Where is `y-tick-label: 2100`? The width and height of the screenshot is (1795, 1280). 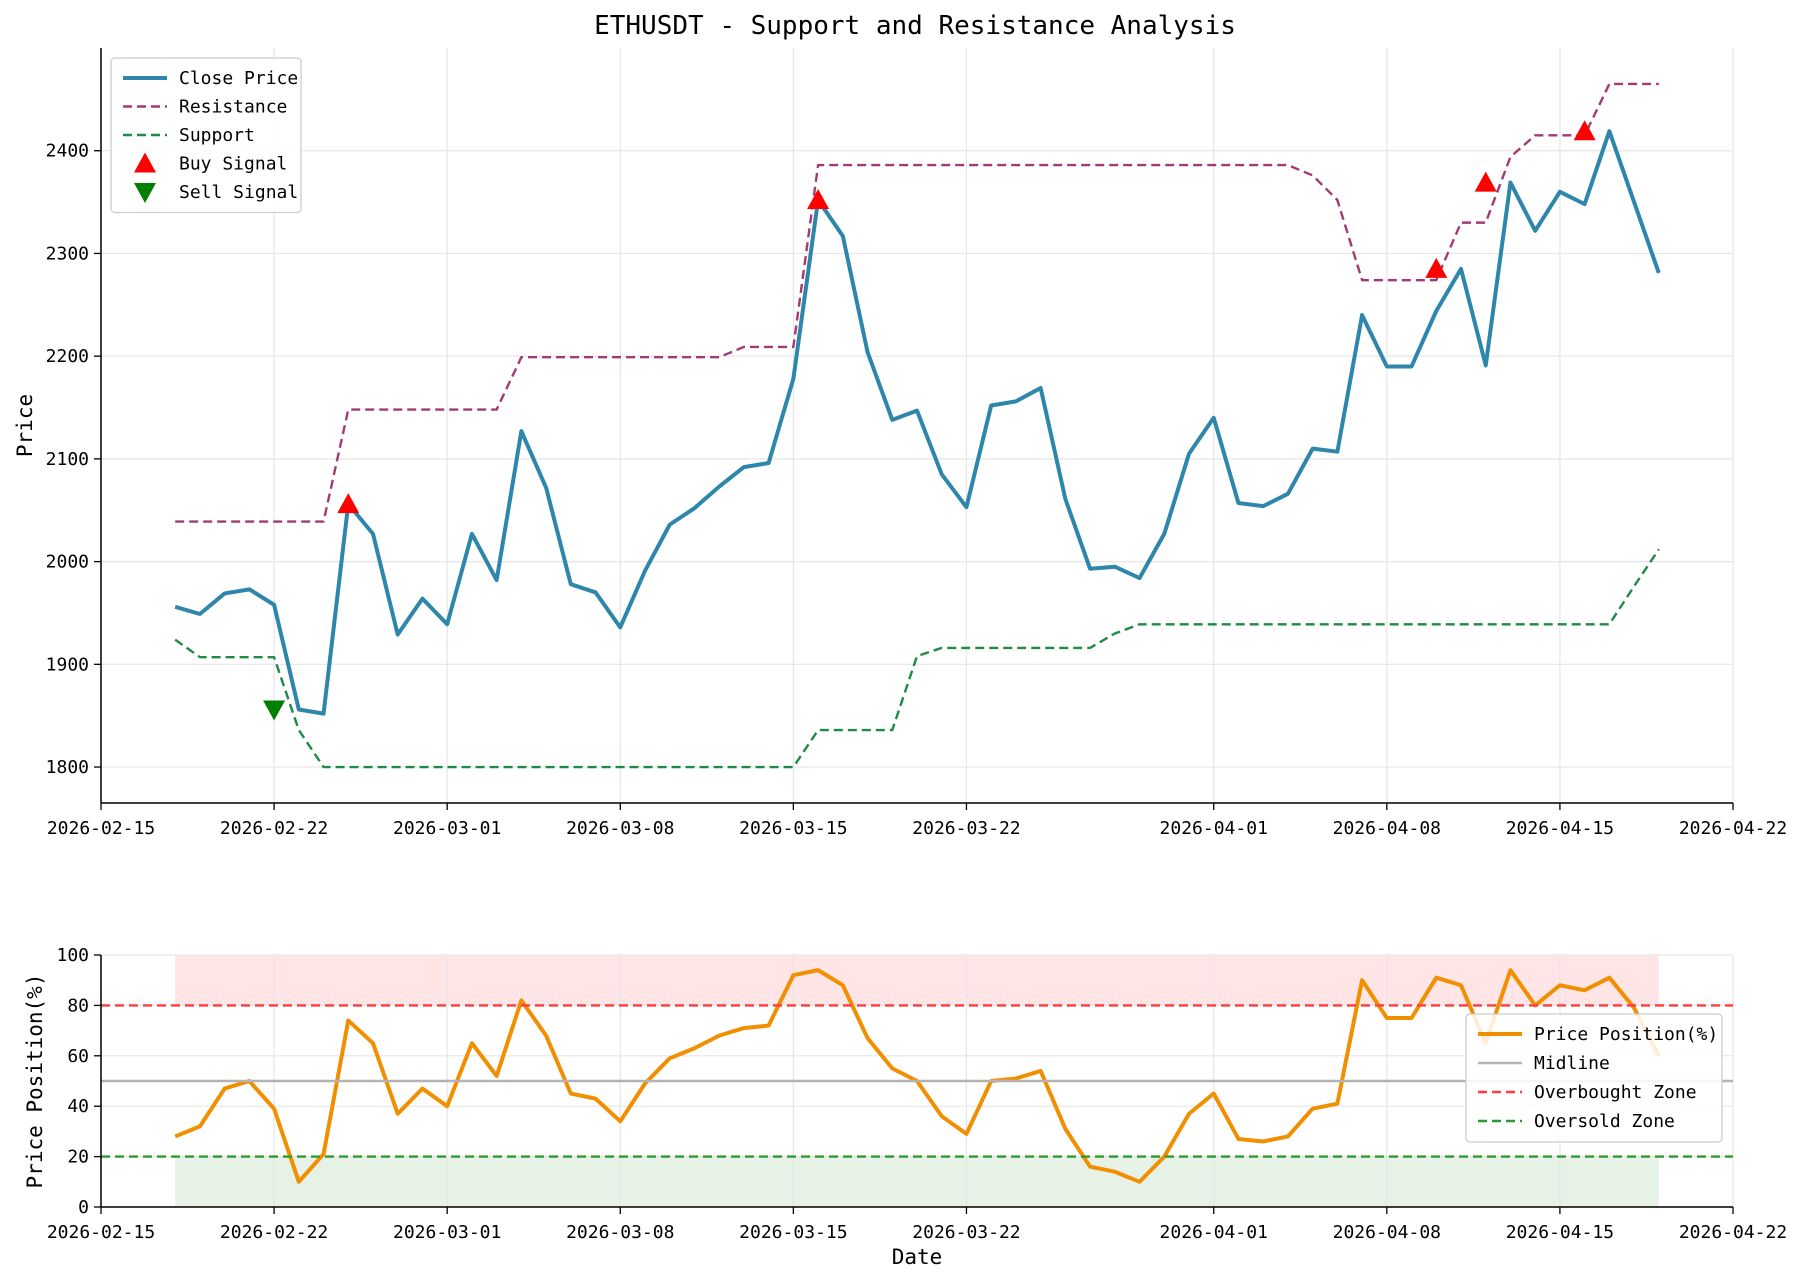
y-tick-label: 2100 is located at coordinates (67, 459).